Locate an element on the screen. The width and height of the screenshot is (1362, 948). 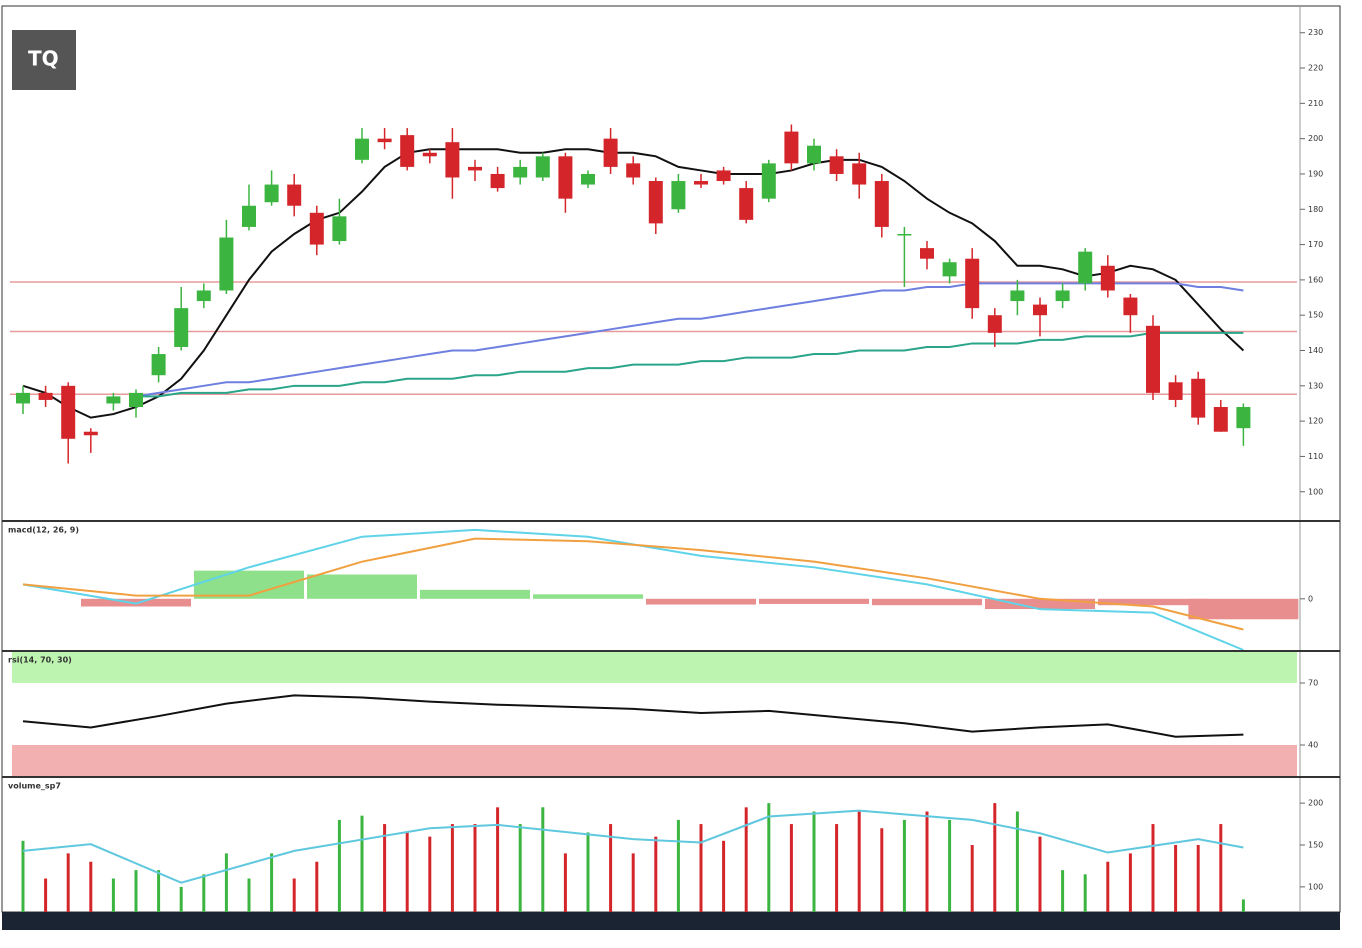
panel-title: rsi(14, 70, 30) is located at coordinates (40, 660).